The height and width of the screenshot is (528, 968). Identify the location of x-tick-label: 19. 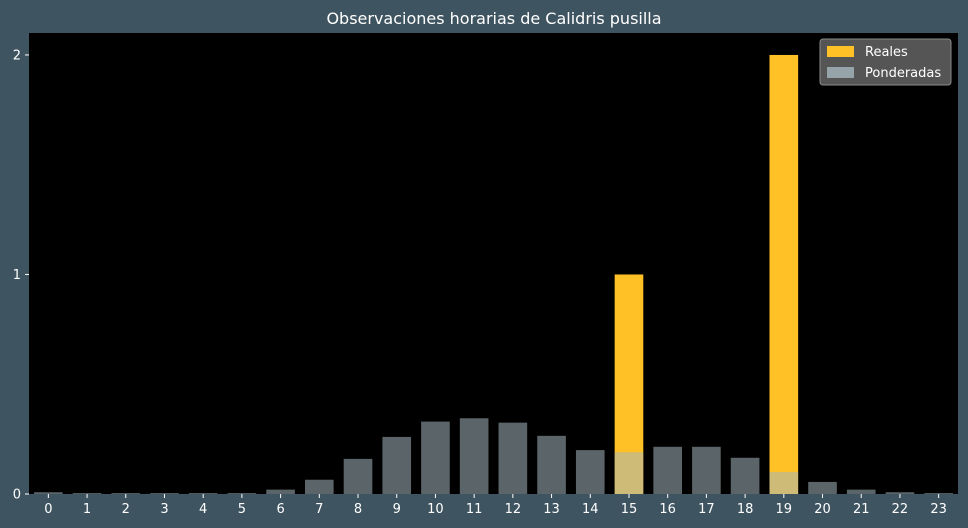
(784, 509).